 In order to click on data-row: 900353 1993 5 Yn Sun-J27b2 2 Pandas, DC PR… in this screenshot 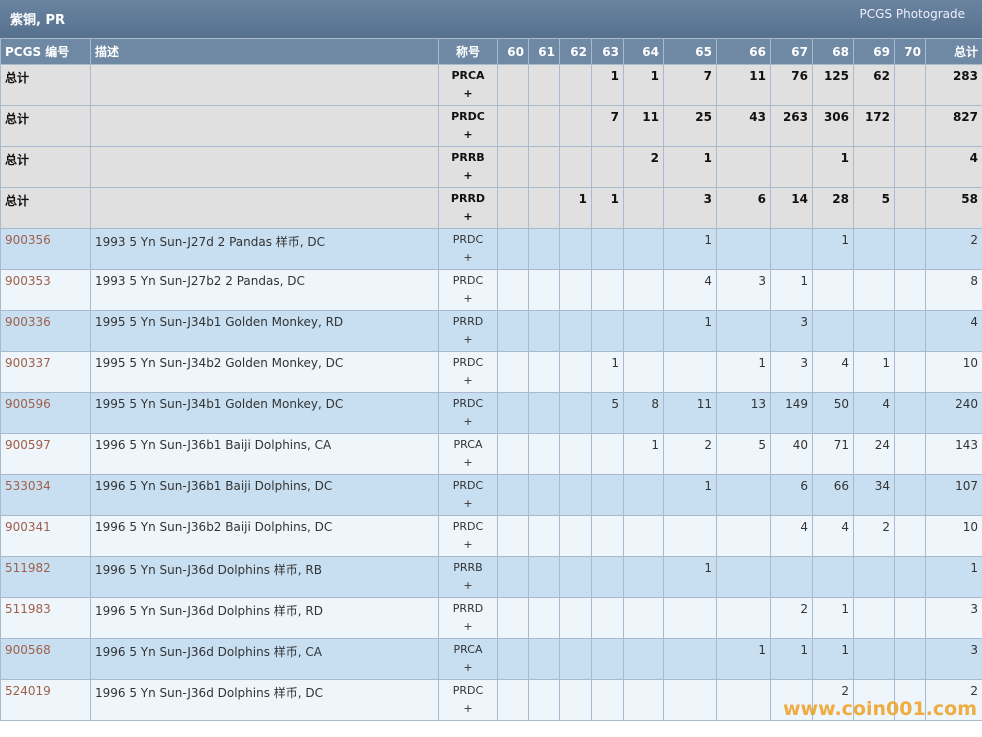, I will do `click(491, 290)`.